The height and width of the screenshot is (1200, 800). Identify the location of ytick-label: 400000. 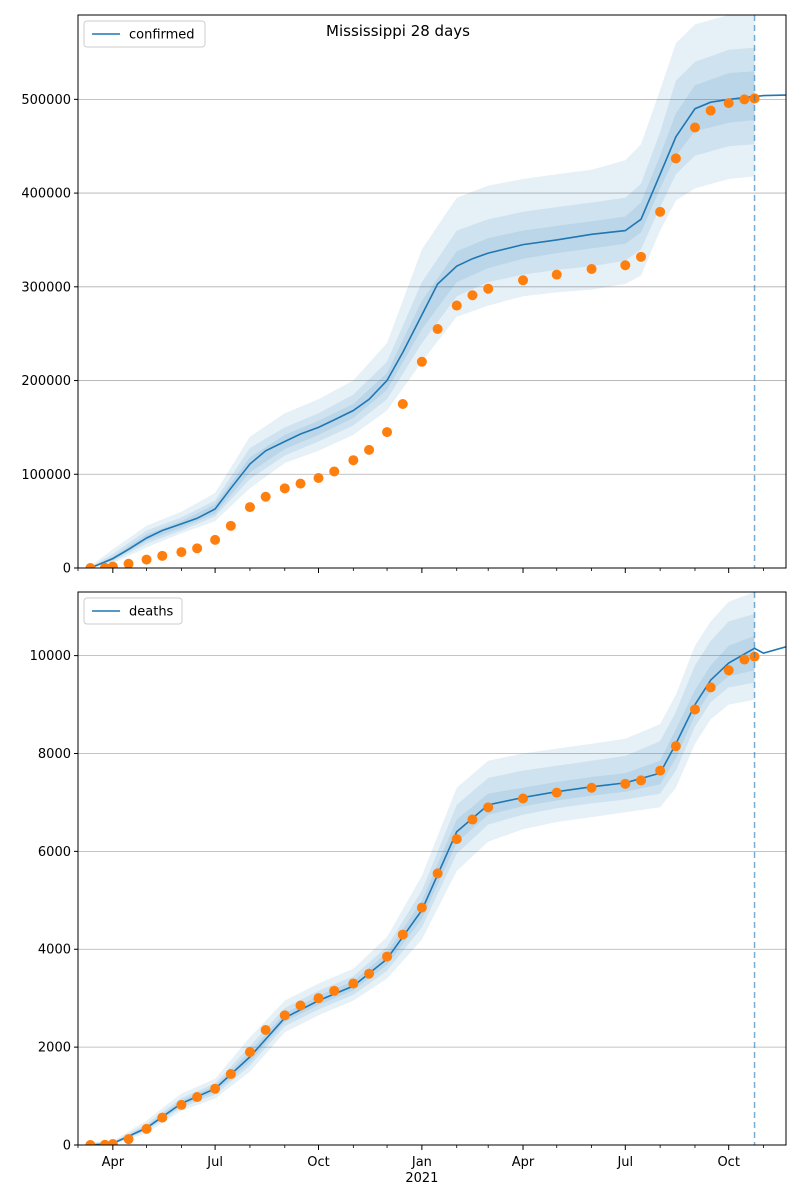
(46, 194).